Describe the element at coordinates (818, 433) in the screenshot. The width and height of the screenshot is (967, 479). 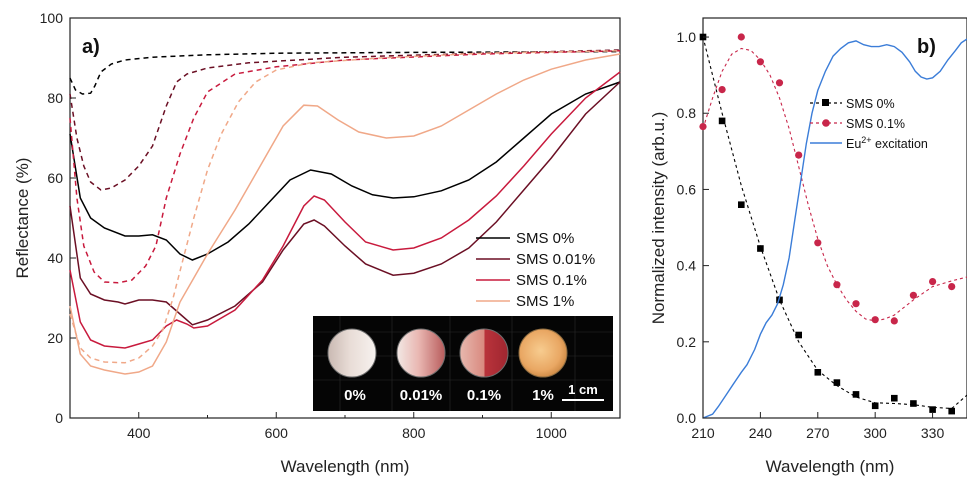
I see `b-xtick-label: 270` at that location.